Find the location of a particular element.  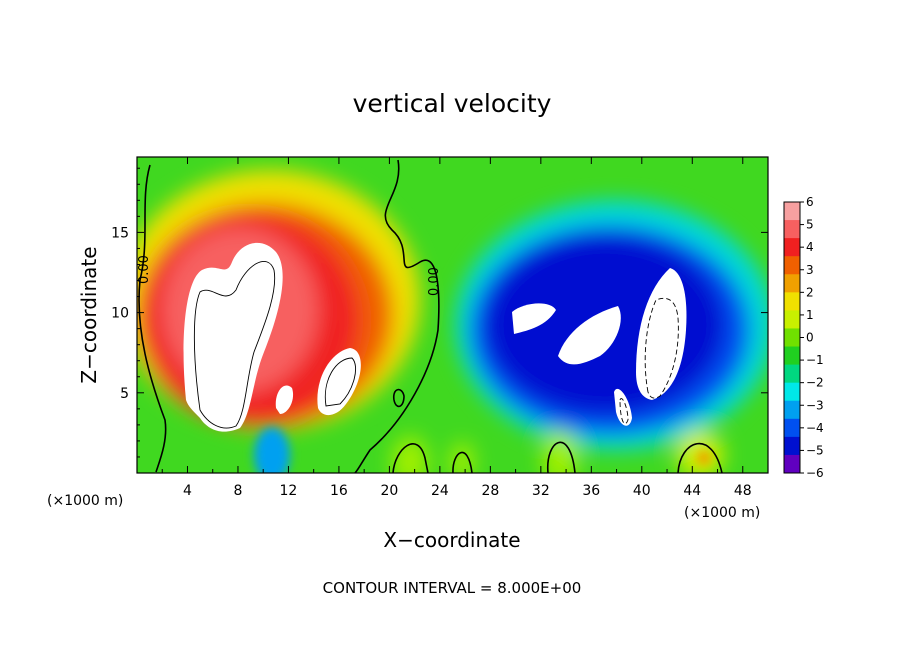

surface-downdraft is located at coordinates (272, 450).